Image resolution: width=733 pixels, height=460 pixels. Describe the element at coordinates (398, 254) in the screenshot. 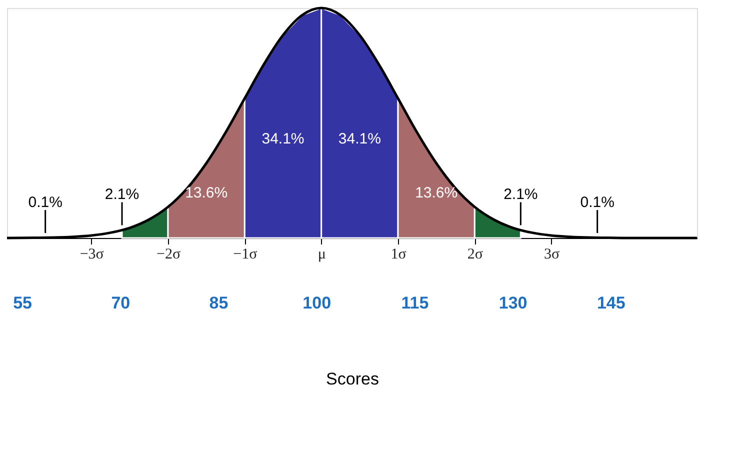

I see `x-tick-label: 1σ` at that location.